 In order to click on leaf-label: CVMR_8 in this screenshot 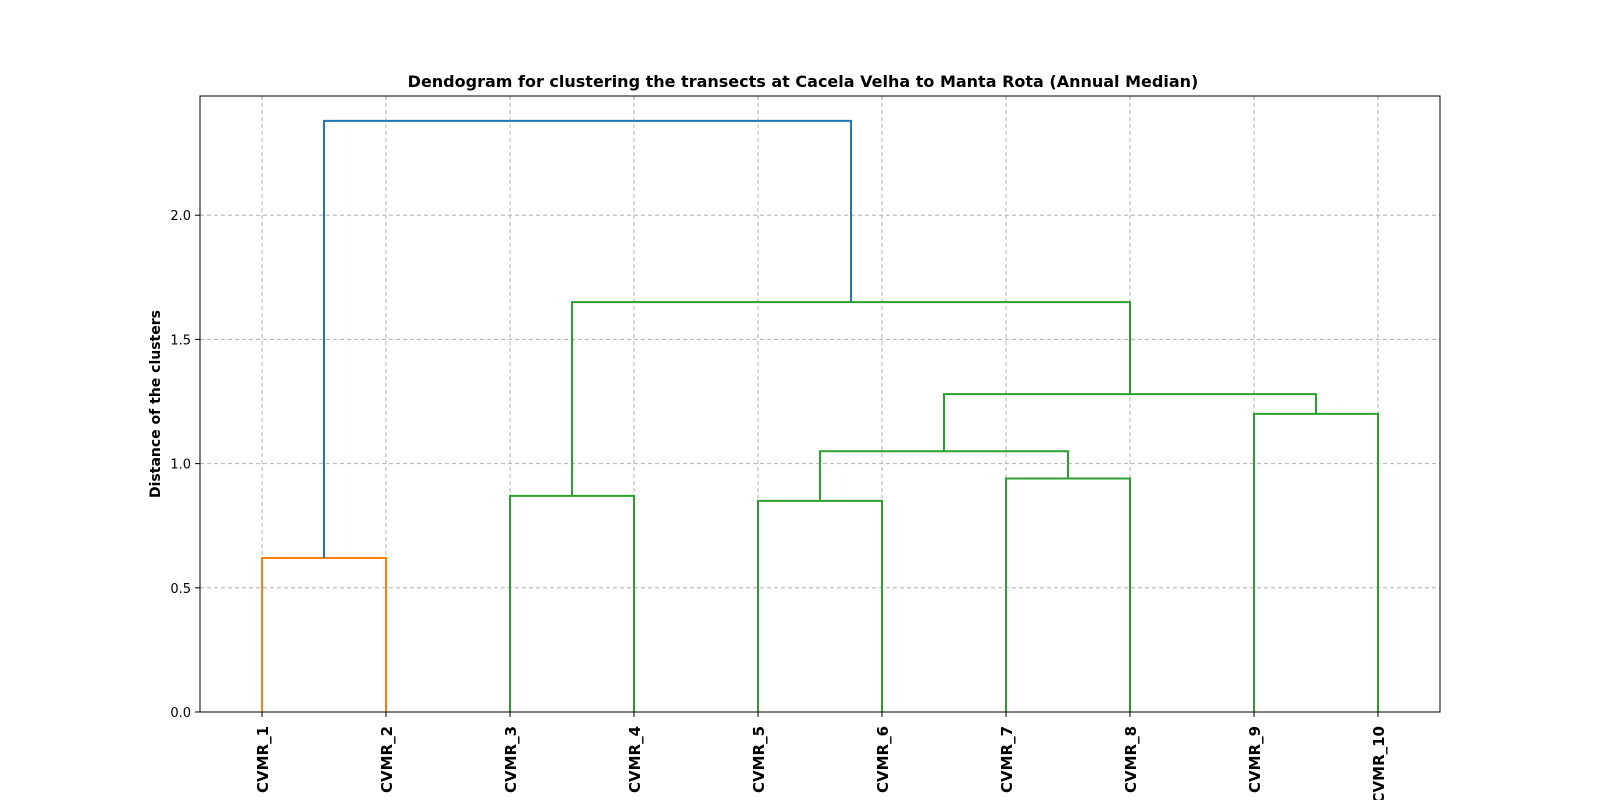, I will do `click(1131, 759)`.